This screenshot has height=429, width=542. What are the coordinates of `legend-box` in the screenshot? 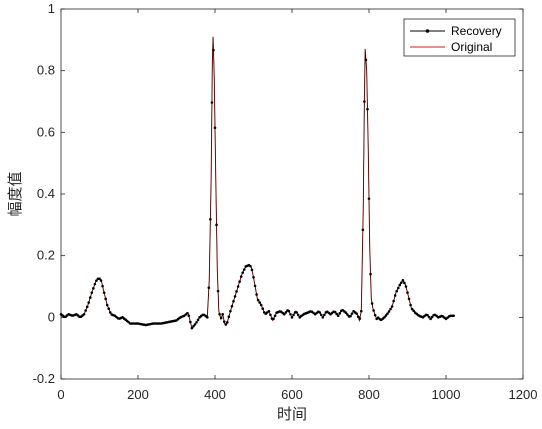 It's located at (459, 37).